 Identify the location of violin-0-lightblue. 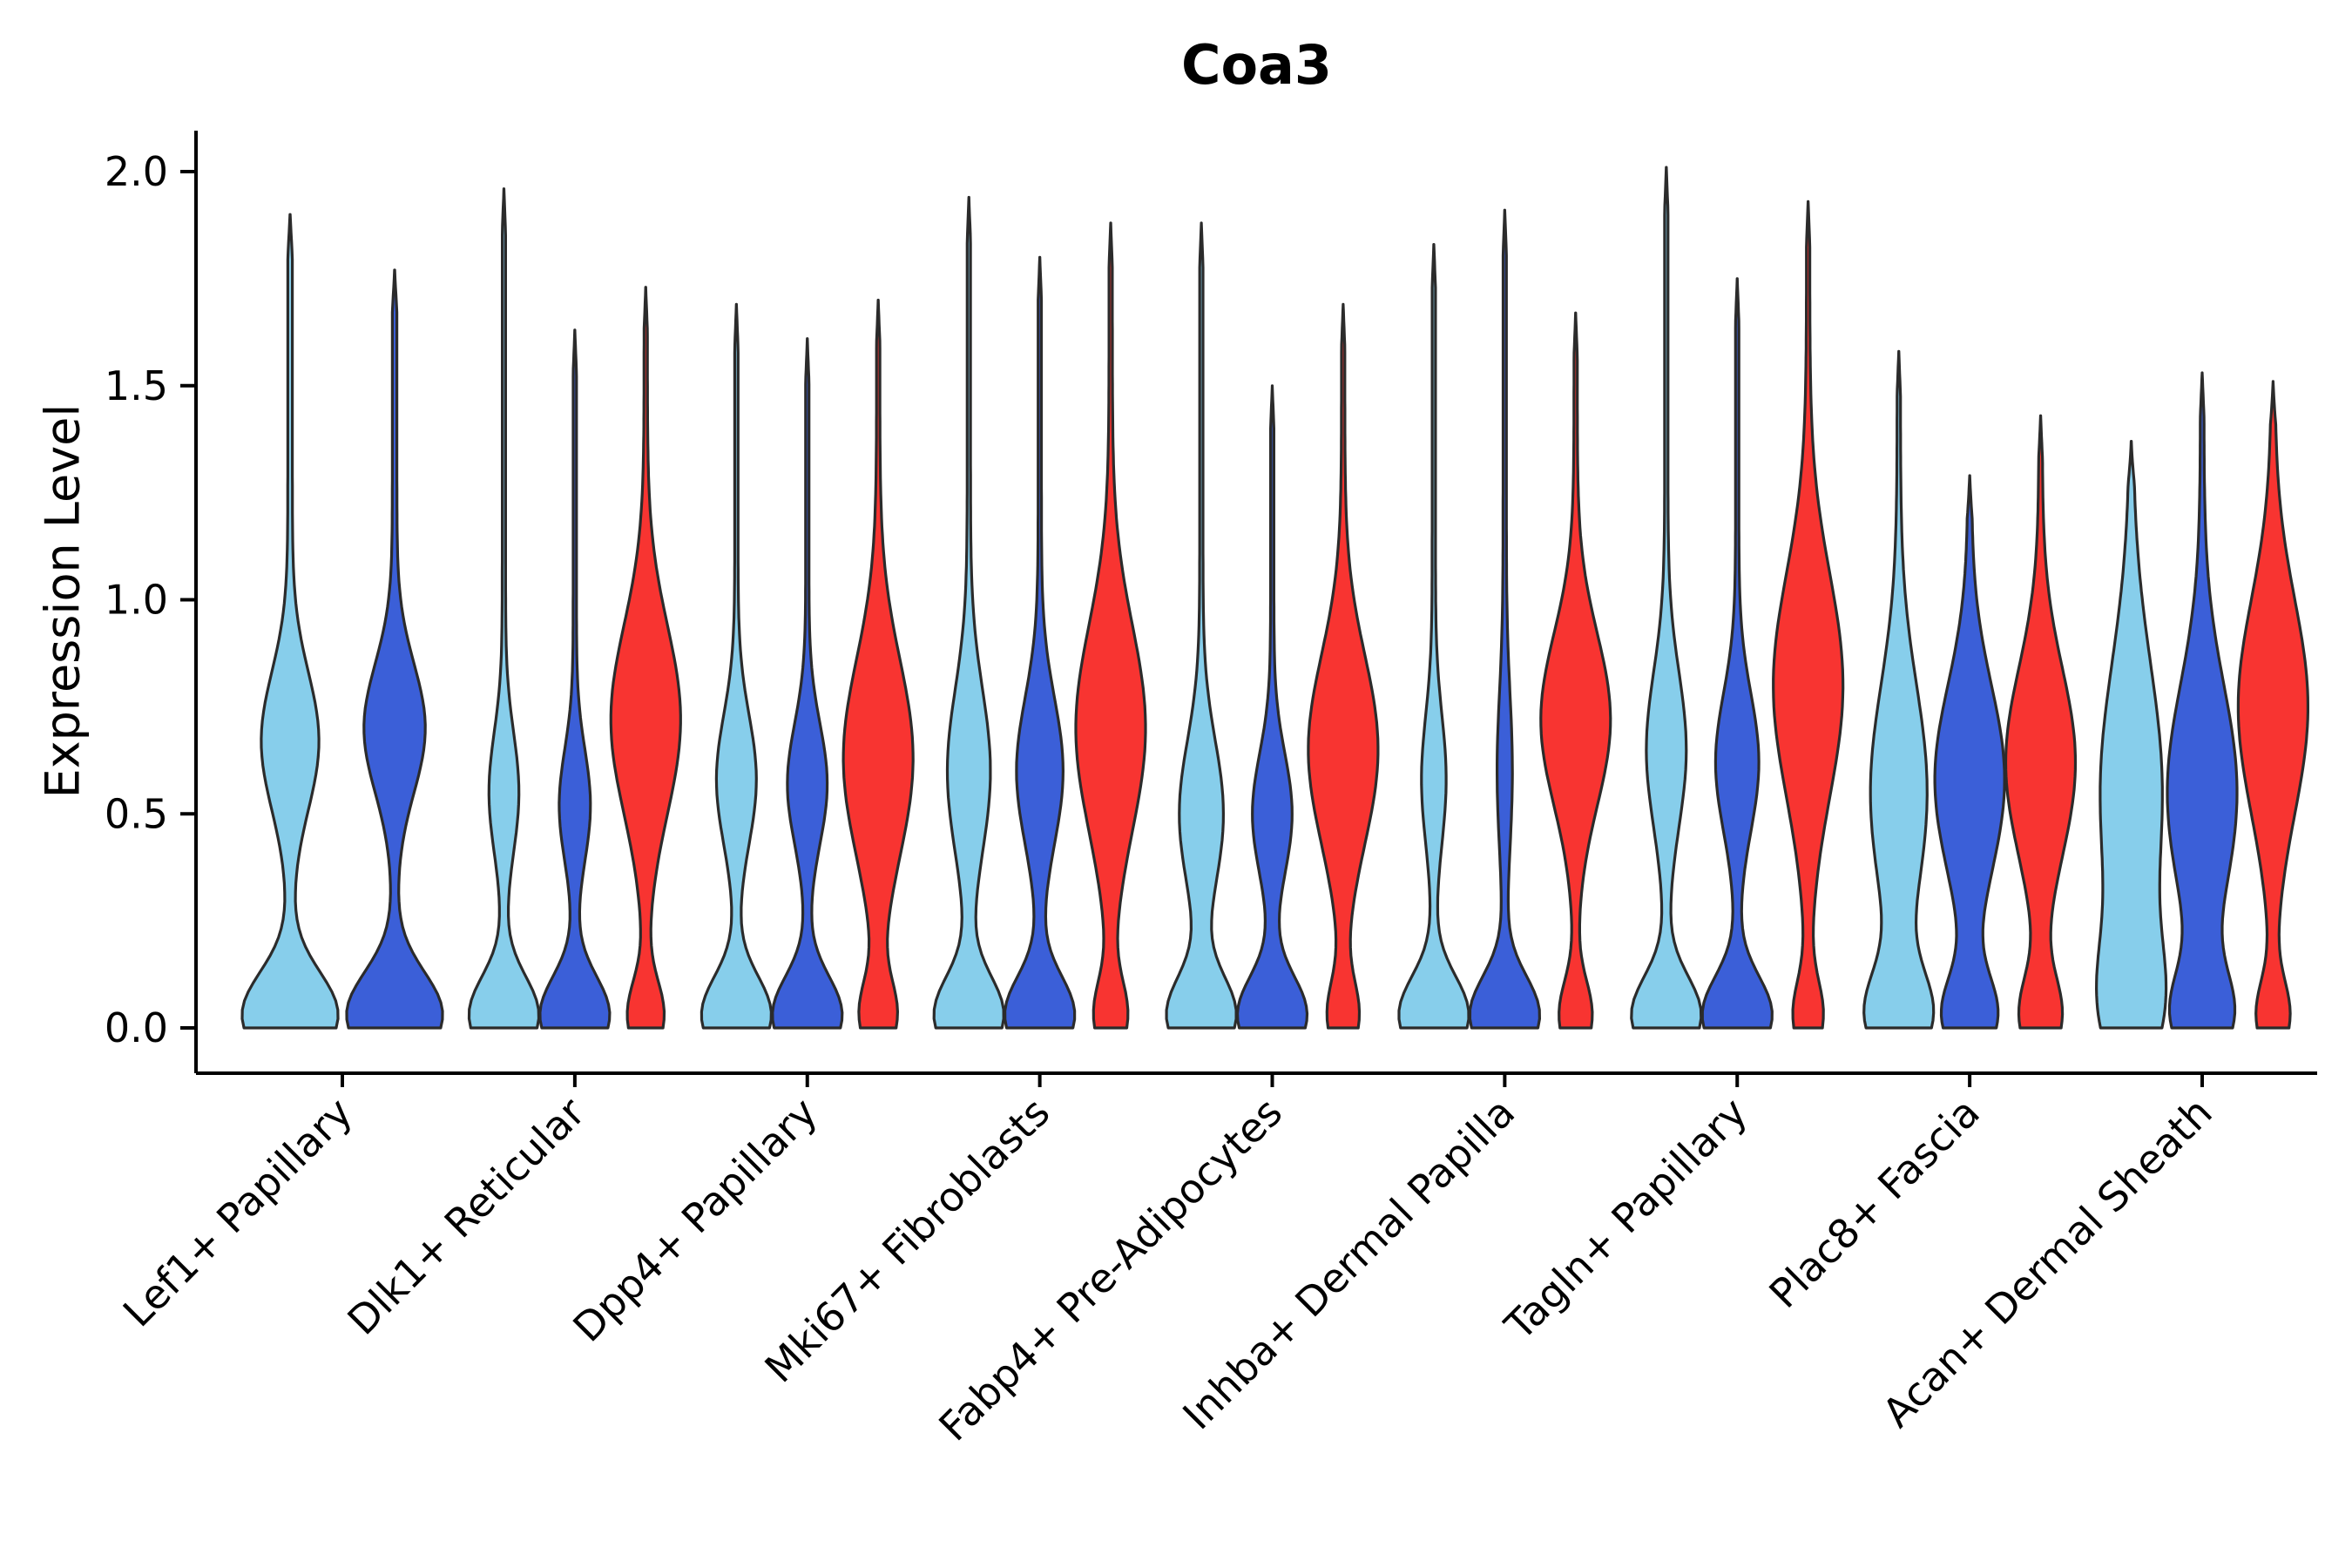
(290, 621).